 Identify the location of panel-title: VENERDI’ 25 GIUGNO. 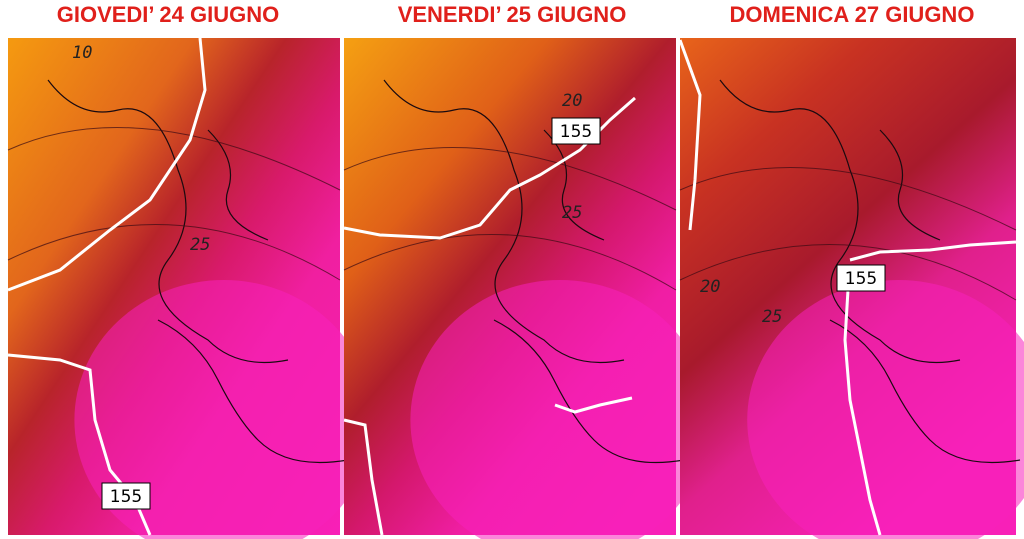
(512, 14).